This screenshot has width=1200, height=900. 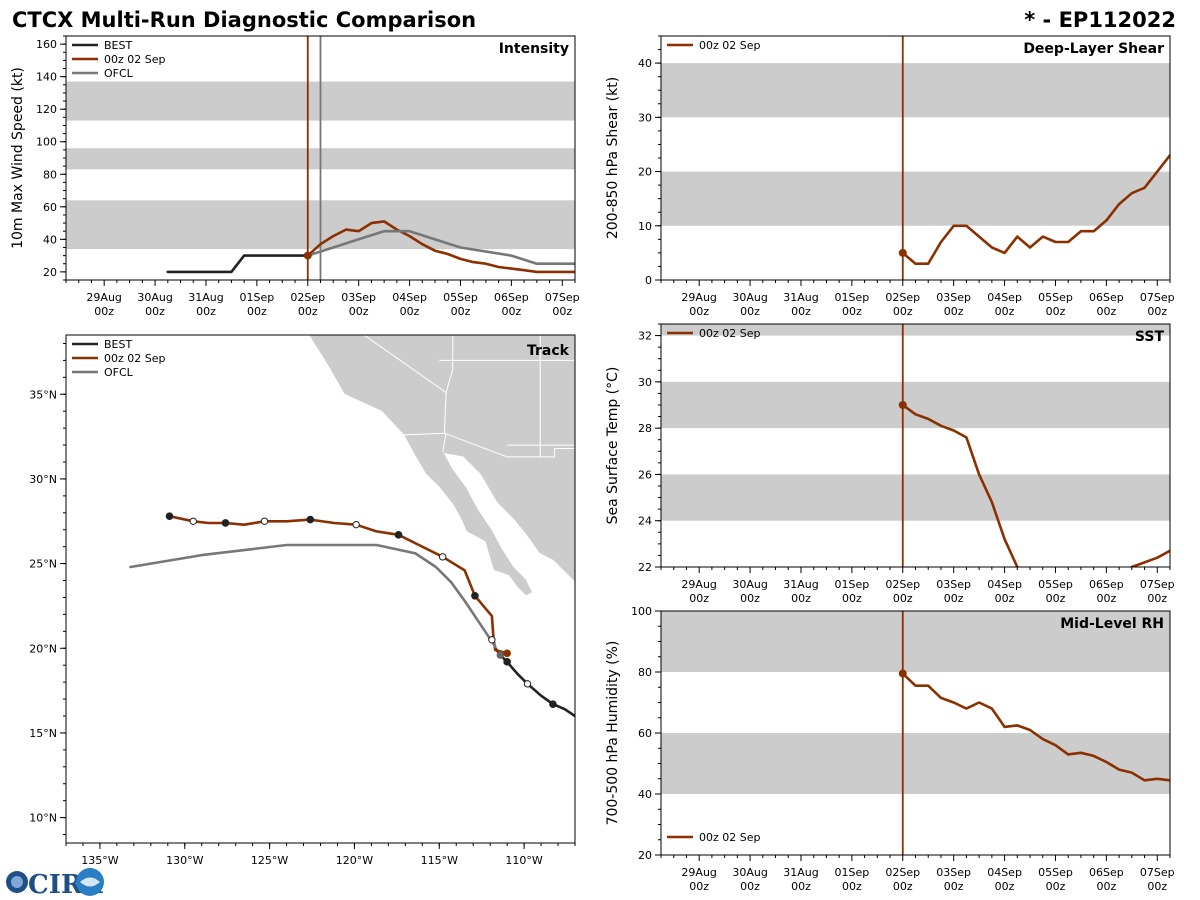 I want to click on lon-tick-label: 130°W, so click(x=184, y=860).